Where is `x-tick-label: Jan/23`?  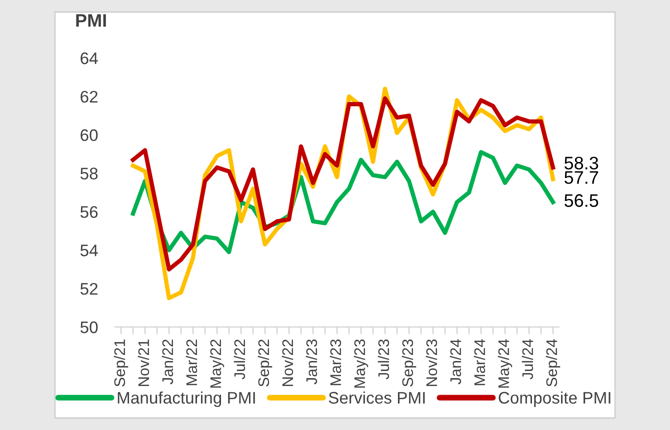
x-tick-label: Jan/23 is located at coordinates (312, 361).